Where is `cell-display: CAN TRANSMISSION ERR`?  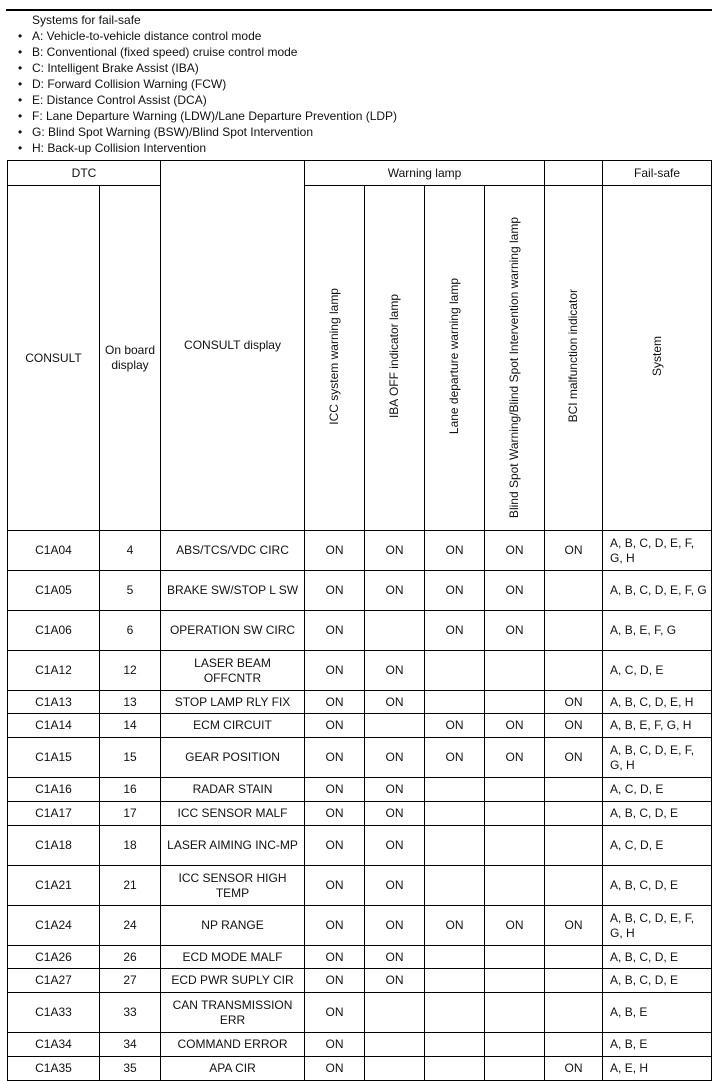 cell-display: CAN TRANSMISSION ERR is located at coordinates (233, 1012).